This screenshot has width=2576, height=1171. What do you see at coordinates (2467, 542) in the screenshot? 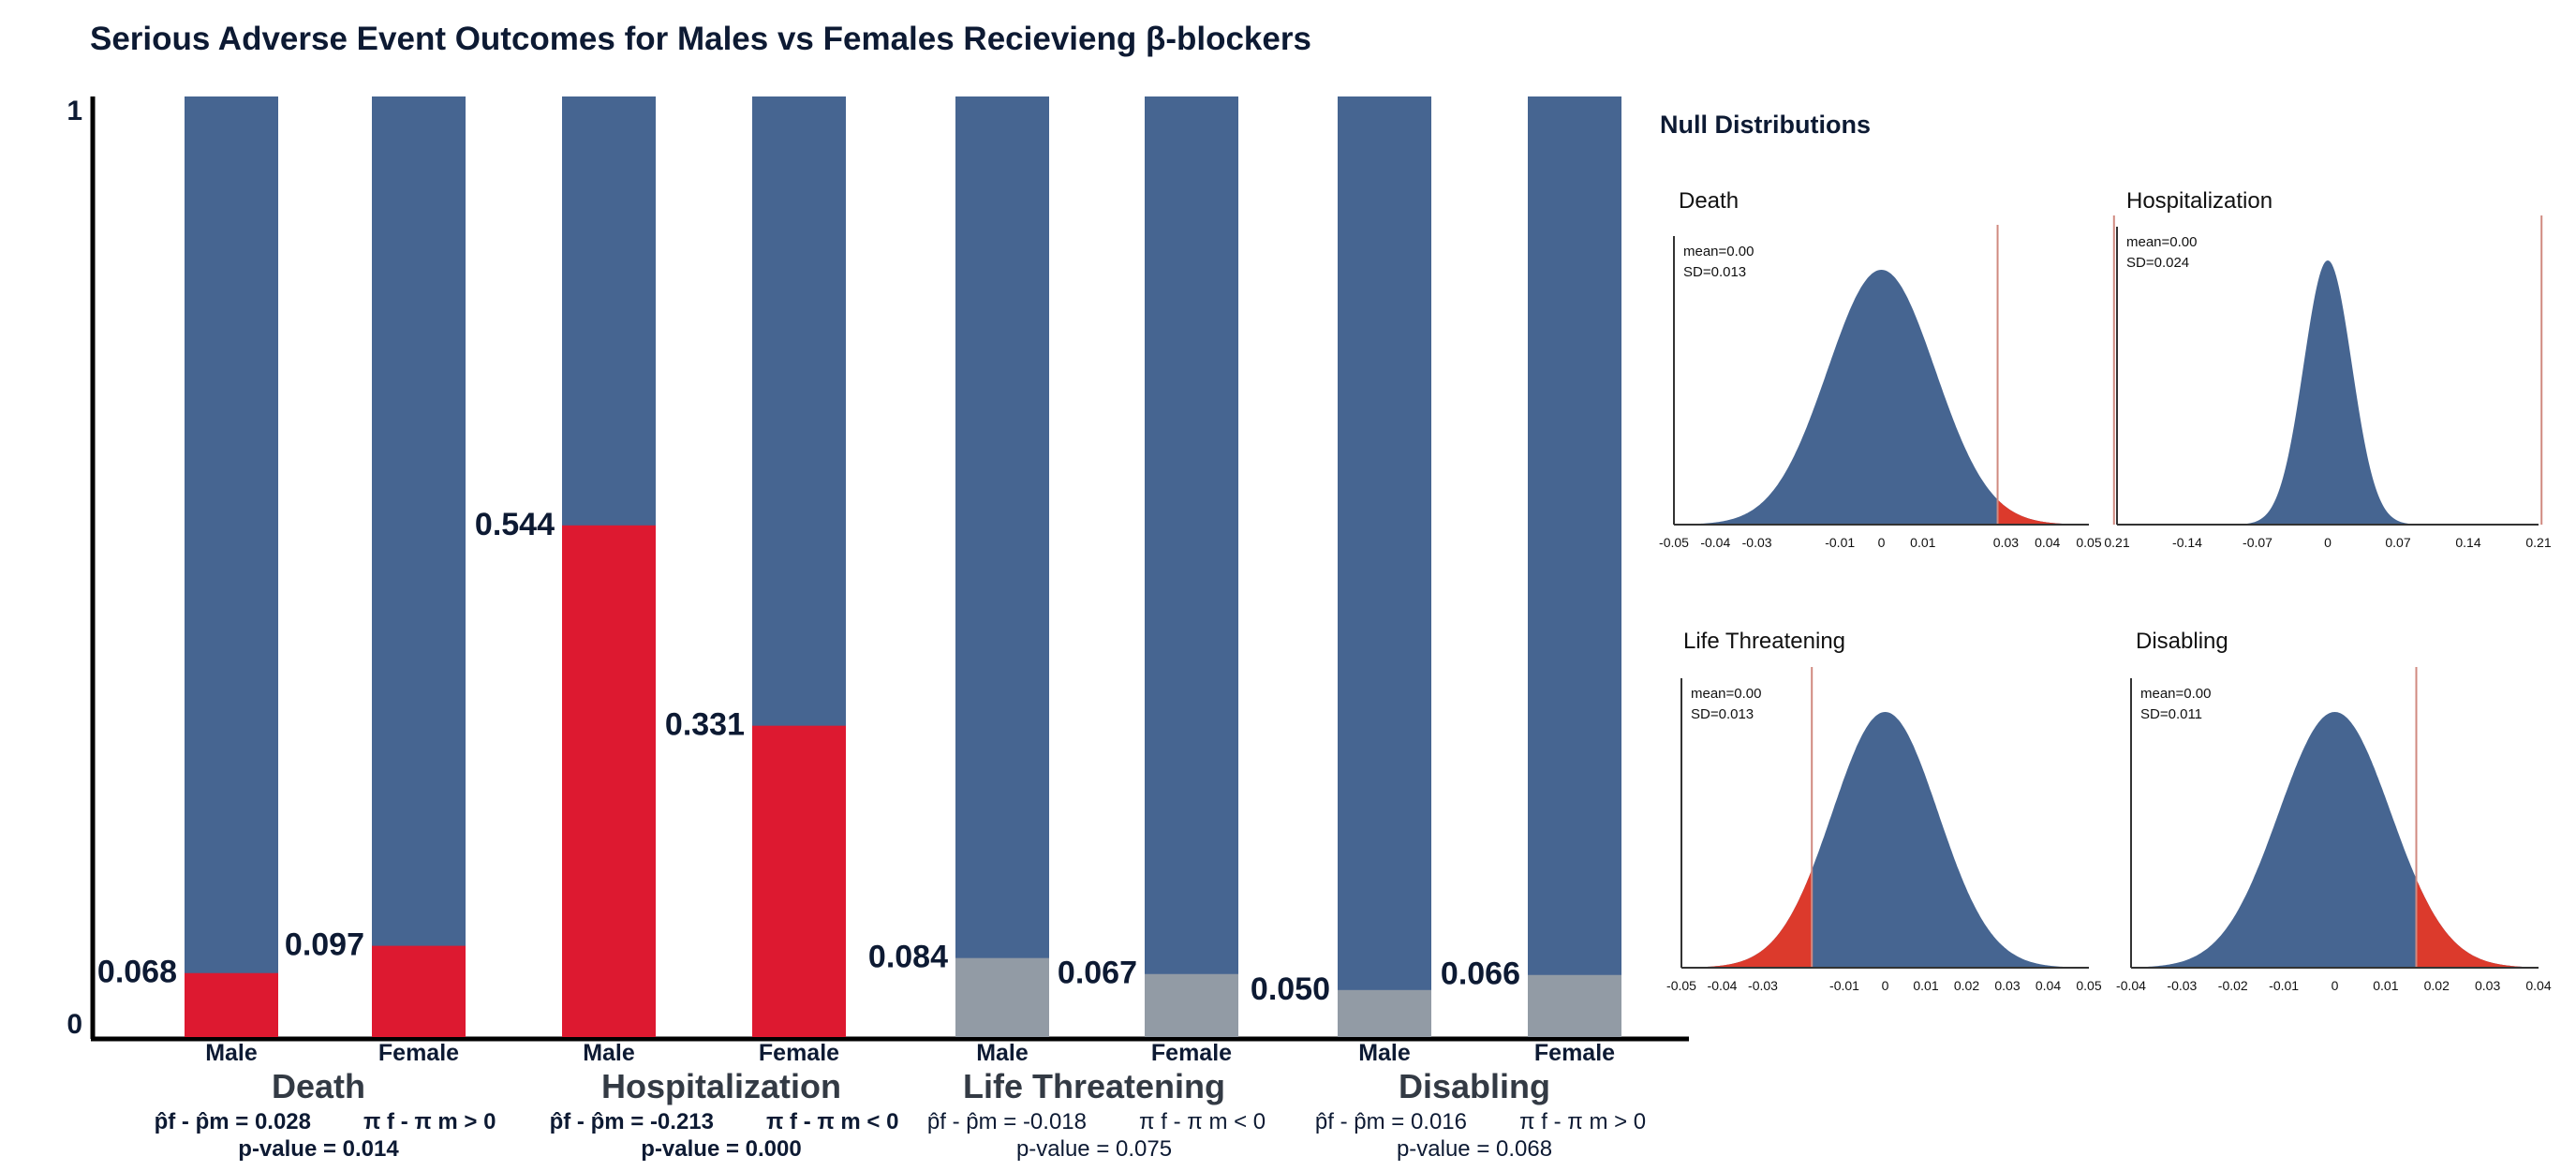
I see `null-x-tick-label: 0.14` at bounding box center [2467, 542].